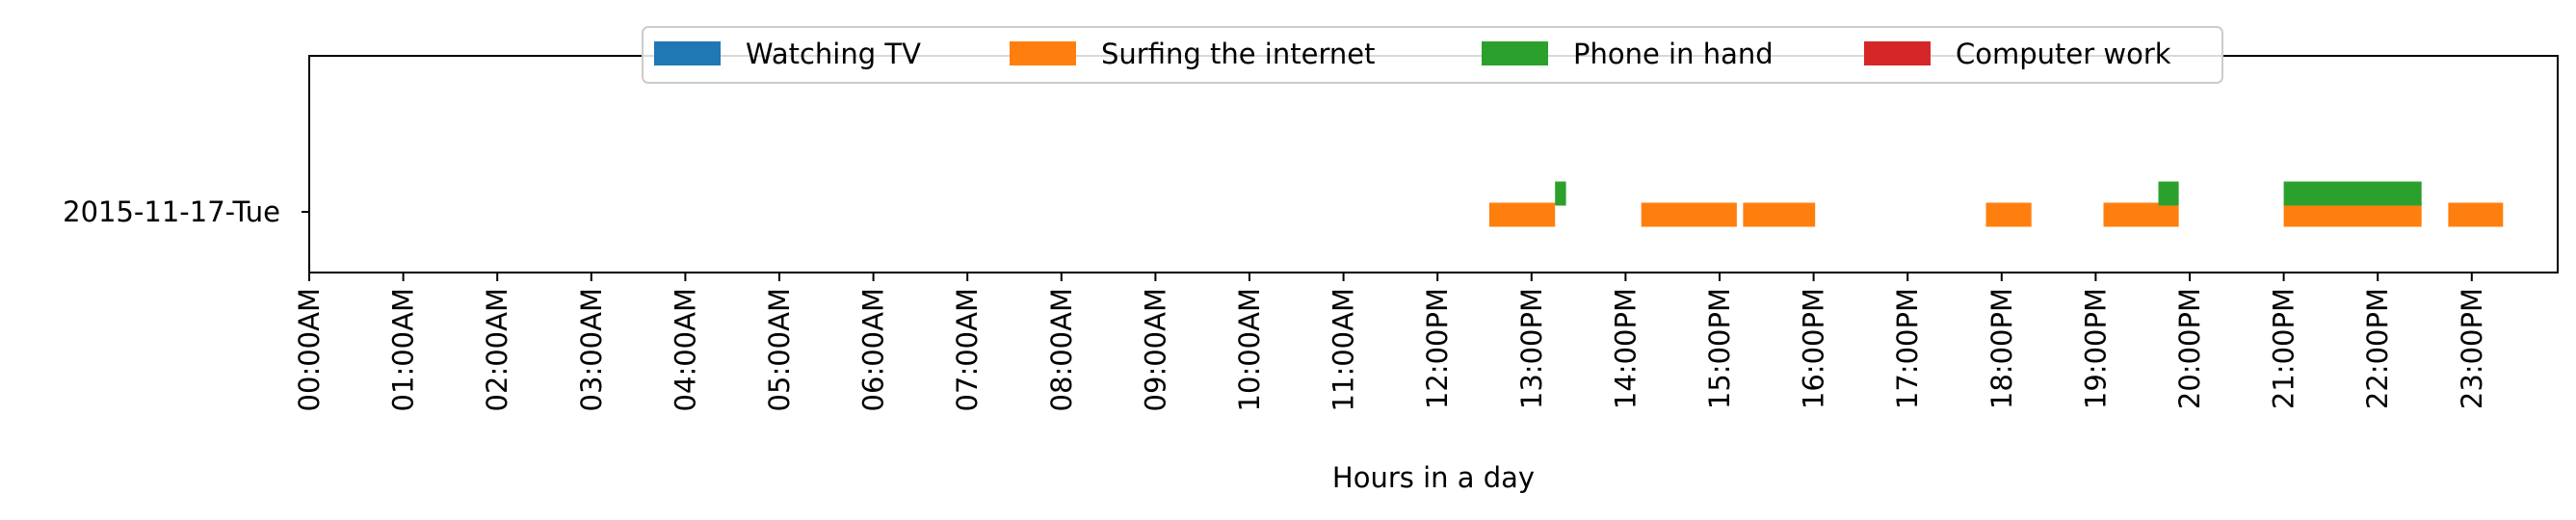 Image resolution: width=2576 pixels, height=520 pixels. Describe the element at coordinates (1433, 477) in the screenshot. I see `x-axis-title: Hours in a day` at that location.